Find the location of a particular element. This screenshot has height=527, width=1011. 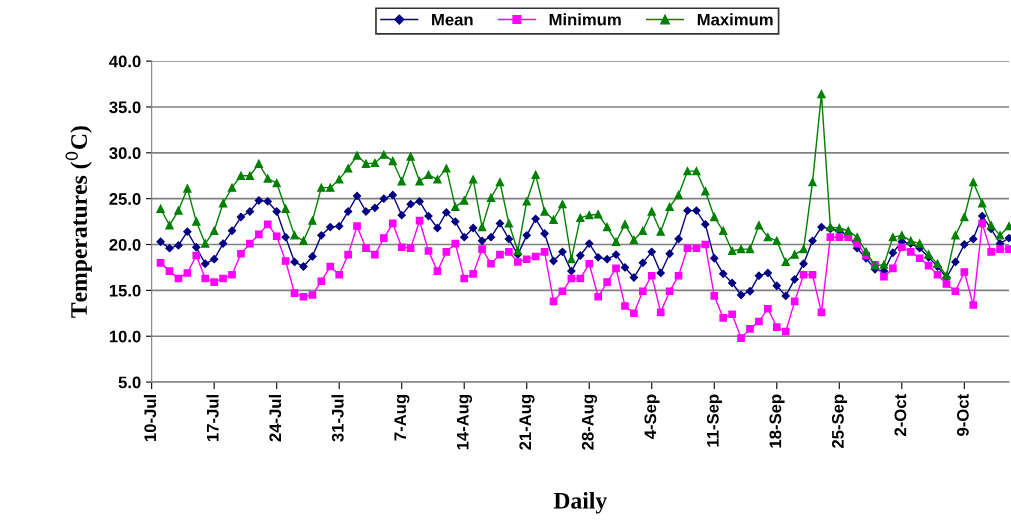

y-tick-label: 15.0 is located at coordinates (125, 290).